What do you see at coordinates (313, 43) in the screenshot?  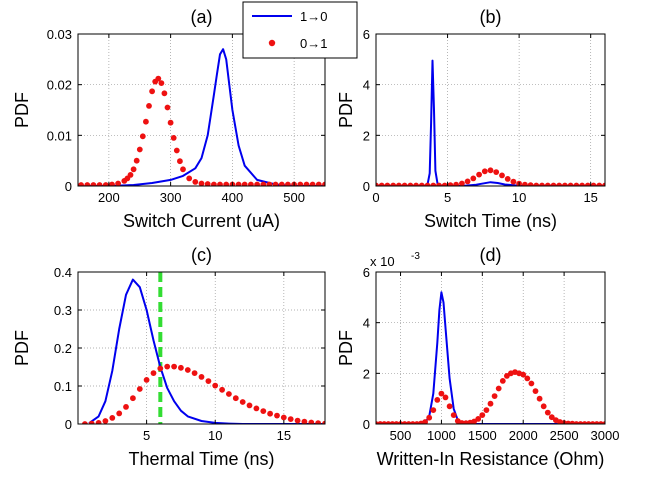 I see `legend-label-0to1: 0→1` at bounding box center [313, 43].